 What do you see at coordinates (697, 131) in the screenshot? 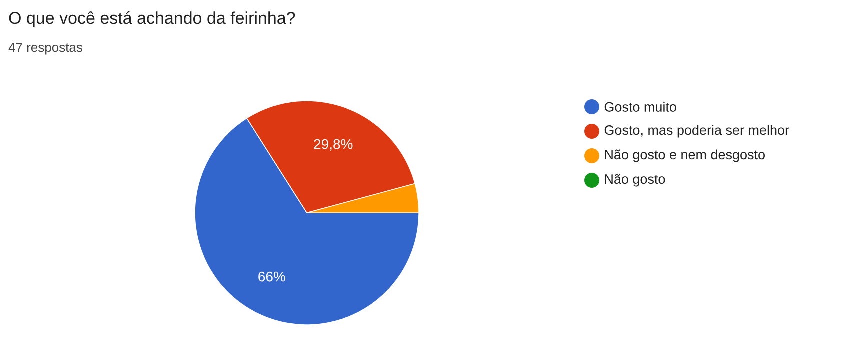
I see `legend-label: Gosto, mas poderia ser melhor` at bounding box center [697, 131].